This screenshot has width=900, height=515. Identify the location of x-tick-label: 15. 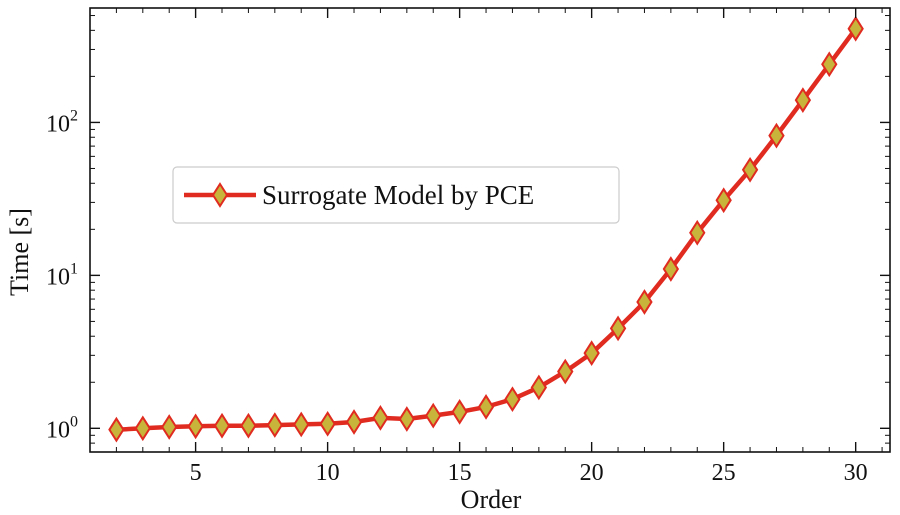
(460, 473).